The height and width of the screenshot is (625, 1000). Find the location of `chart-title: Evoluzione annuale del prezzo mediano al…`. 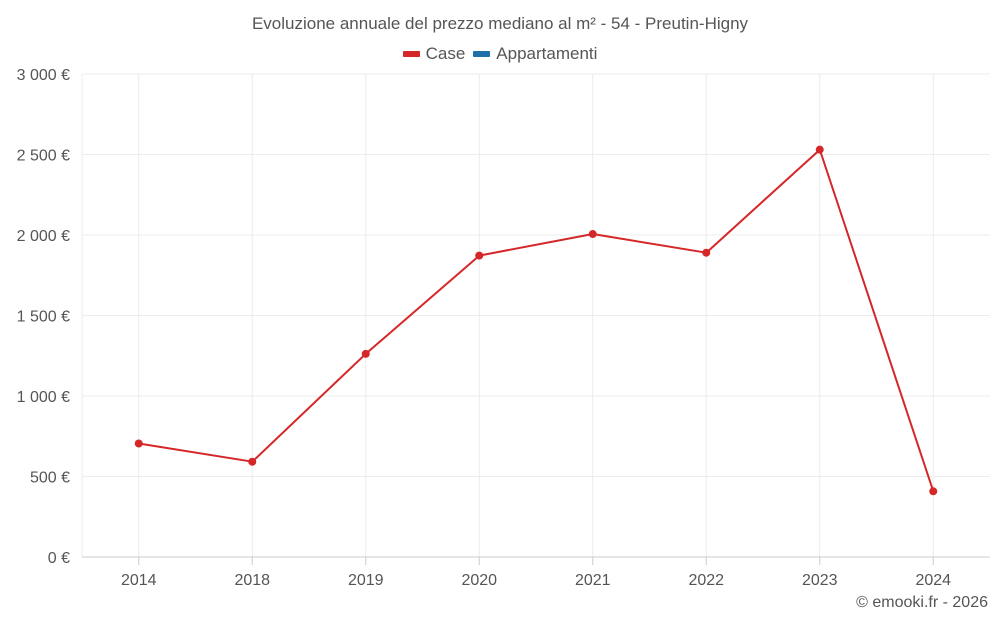

chart-title: Evoluzione annuale del prezzo mediano al… is located at coordinates (500, 23).